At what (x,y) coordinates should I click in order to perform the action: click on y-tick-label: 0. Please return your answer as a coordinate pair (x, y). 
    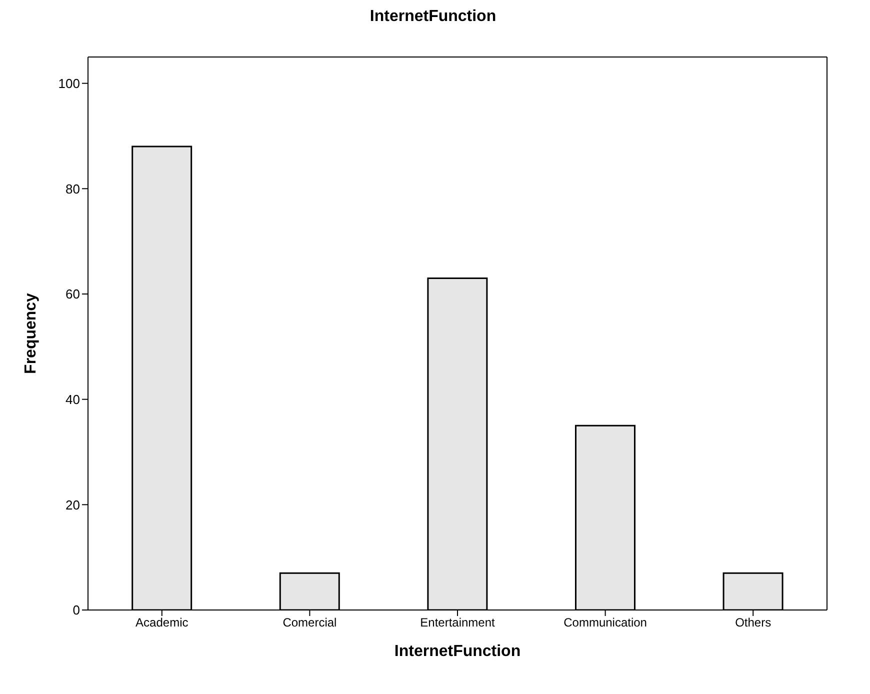
    Looking at the image, I should click on (76, 610).